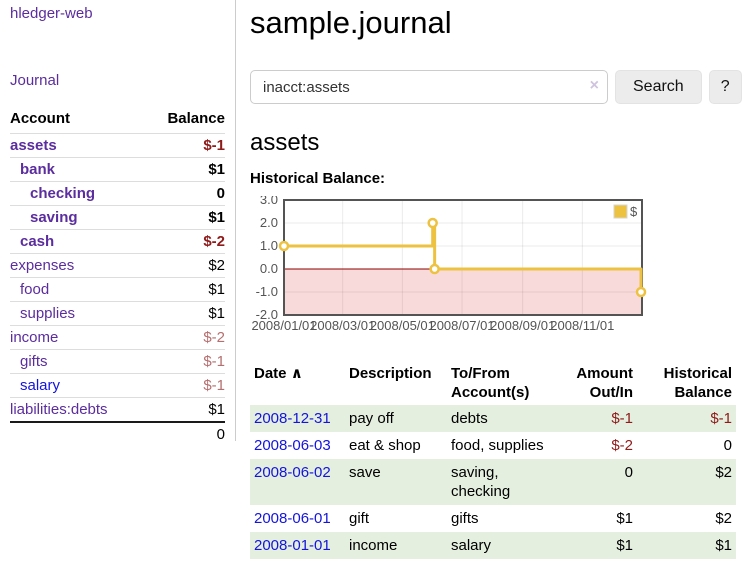  What do you see at coordinates (493, 518) in the screenshot?
I see `transaction-row: 2008-06-01 gift gifts $1 $2` at bounding box center [493, 518].